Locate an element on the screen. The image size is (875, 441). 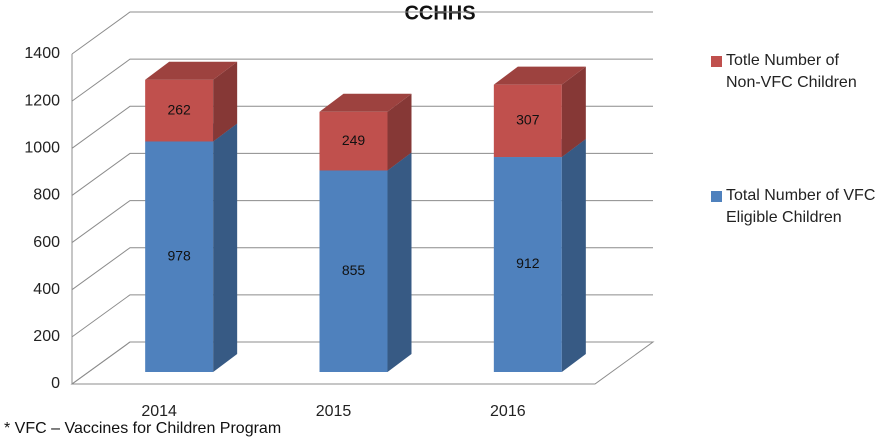
legend-label: Total Number of VFC Eligible Children is located at coordinates (800, 206).